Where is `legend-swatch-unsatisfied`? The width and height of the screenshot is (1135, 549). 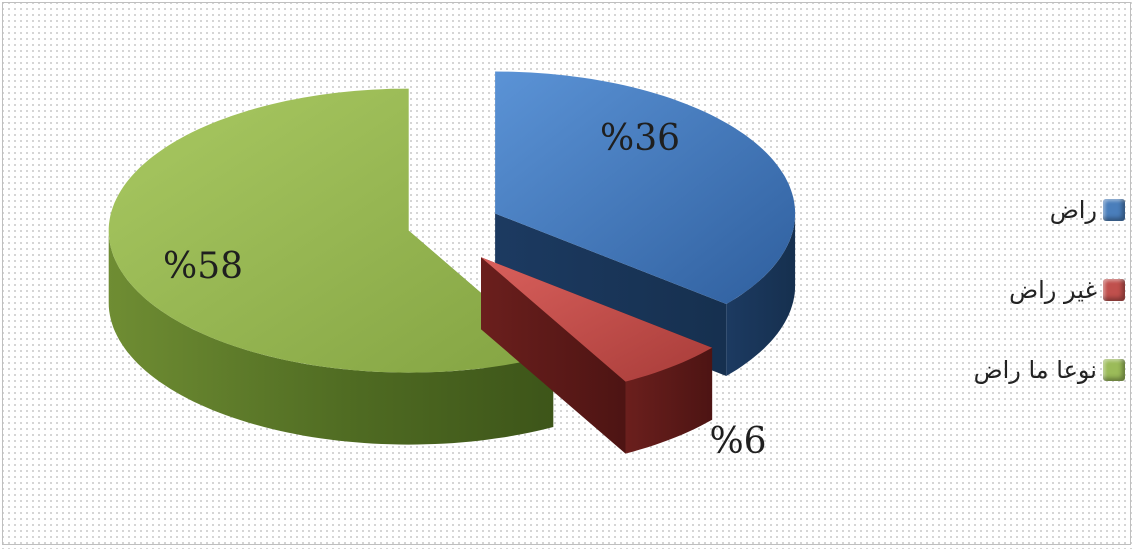 legend-swatch-unsatisfied is located at coordinates (1114, 290).